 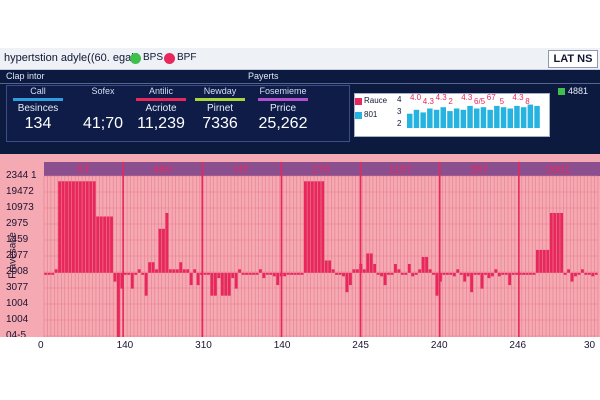 What do you see at coordinates (376, 100) in the screenshot?
I see `mini-legend-label: Rauce` at bounding box center [376, 100].